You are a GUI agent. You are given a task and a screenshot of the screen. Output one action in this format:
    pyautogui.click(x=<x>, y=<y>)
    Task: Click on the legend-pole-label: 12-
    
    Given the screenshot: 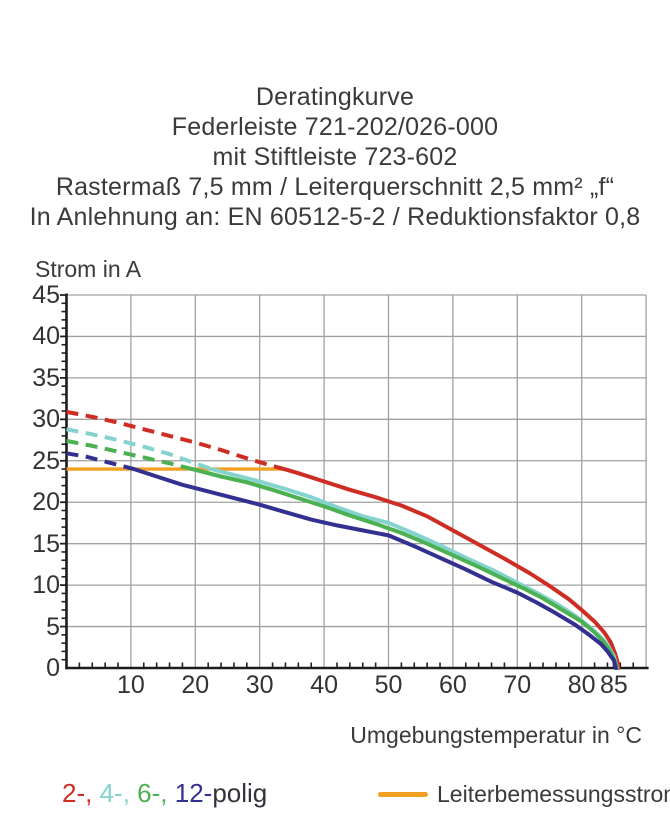 What is the action you would take?
    pyautogui.click(x=193, y=793)
    